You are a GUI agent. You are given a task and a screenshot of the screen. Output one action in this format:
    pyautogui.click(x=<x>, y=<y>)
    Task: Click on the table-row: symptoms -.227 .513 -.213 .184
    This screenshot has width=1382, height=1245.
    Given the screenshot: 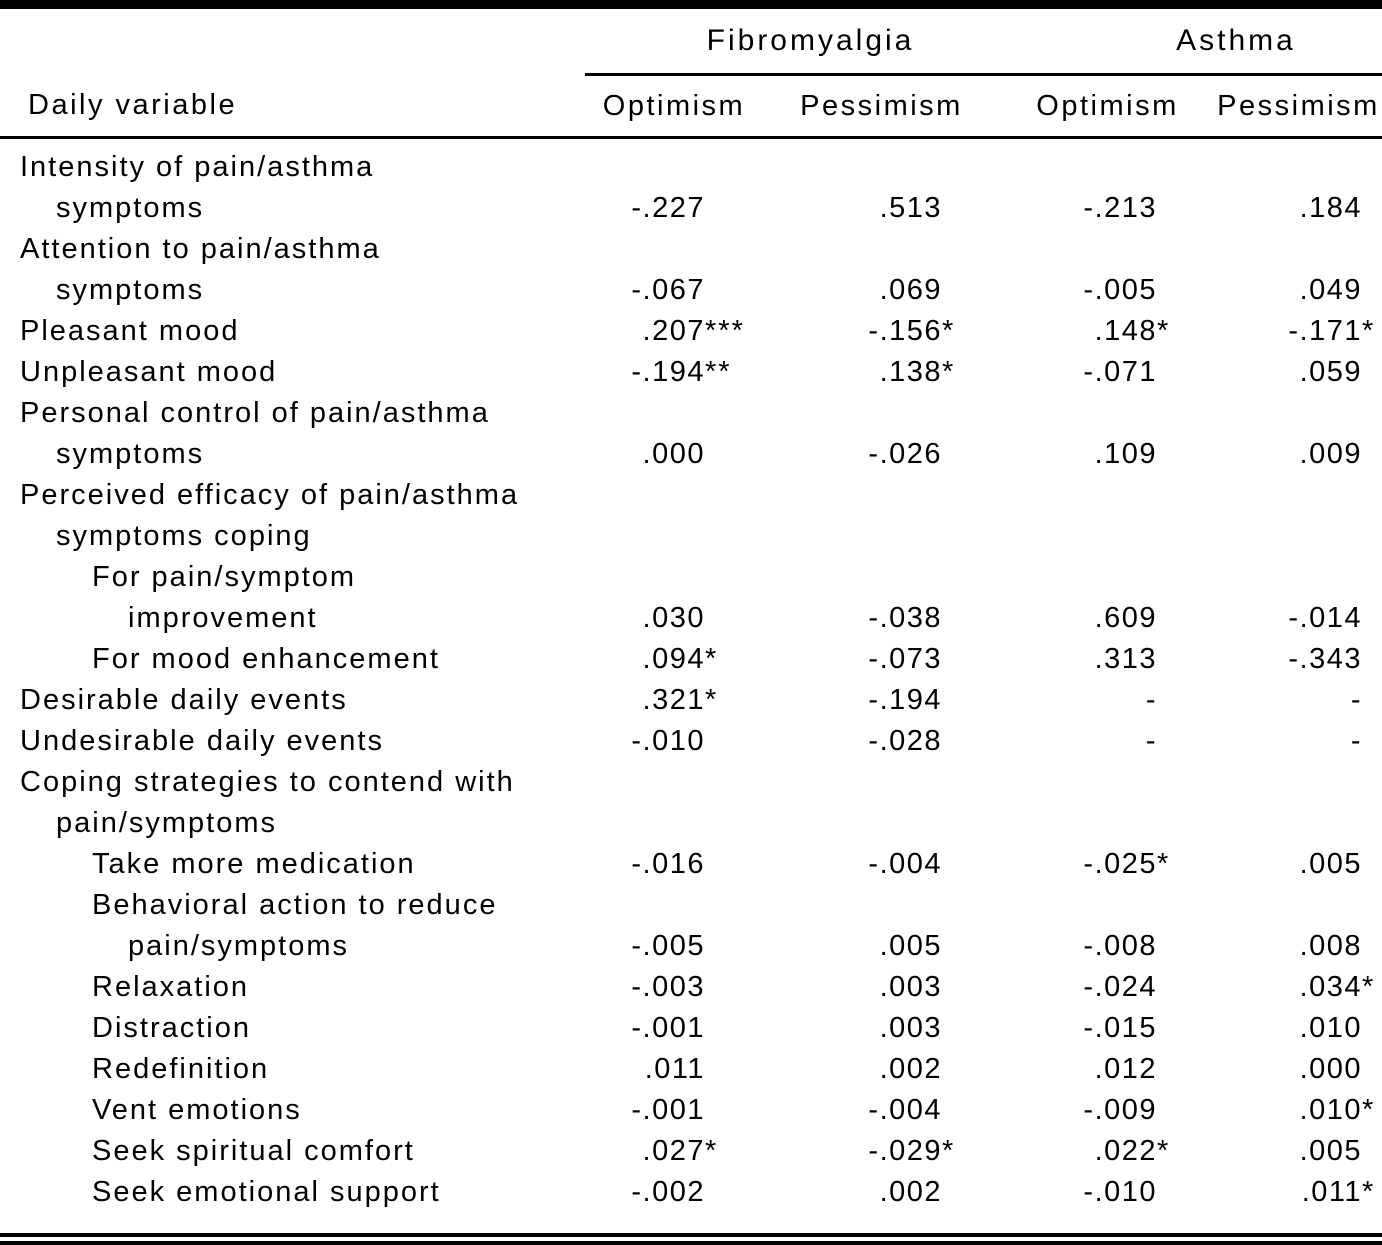 What is the action you would take?
    pyautogui.click(x=691, y=208)
    